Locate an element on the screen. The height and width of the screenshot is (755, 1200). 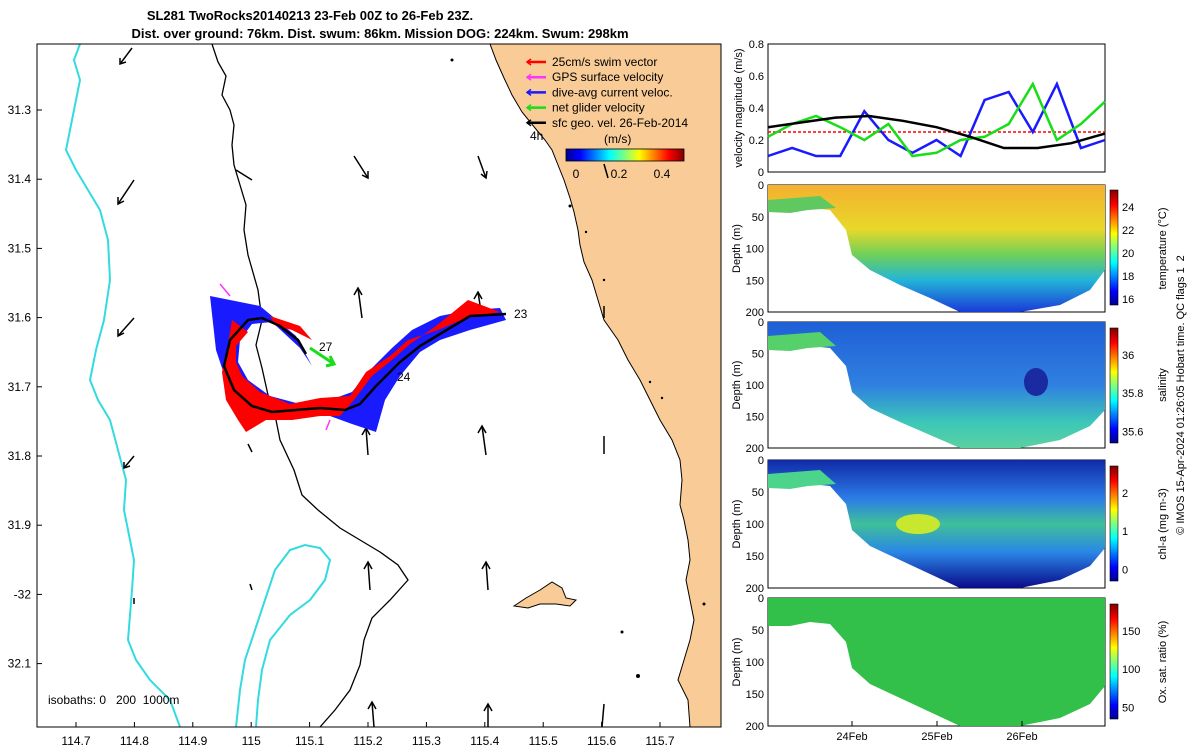
section-colorbar-tick: 16 is located at coordinates (1128, 300).